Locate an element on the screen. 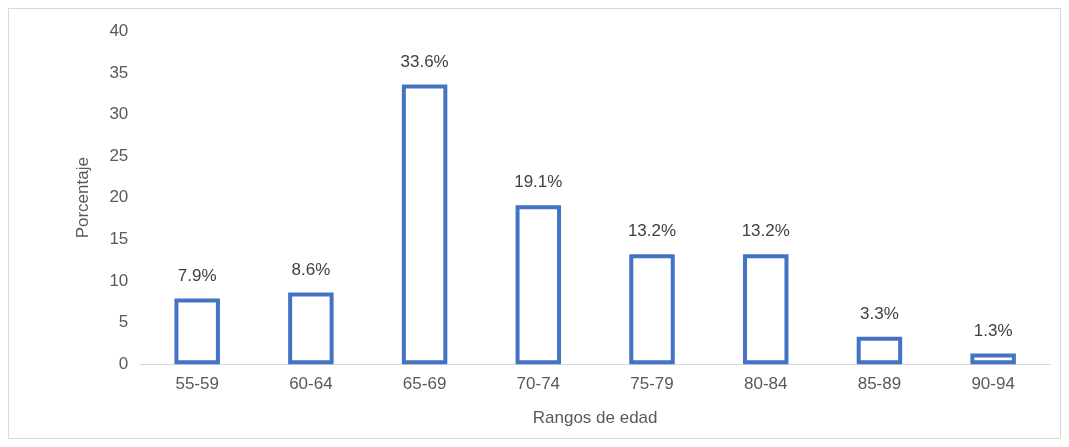  x-tick-label: 55-59 is located at coordinates (197, 384).